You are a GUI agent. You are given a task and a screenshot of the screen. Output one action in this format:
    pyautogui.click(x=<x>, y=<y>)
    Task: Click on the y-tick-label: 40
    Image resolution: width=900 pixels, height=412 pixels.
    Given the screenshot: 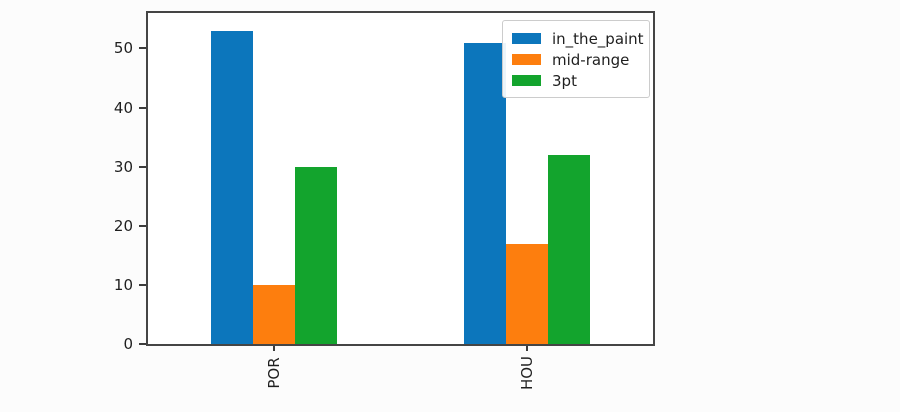 What is the action you would take?
    pyautogui.click(x=123, y=107)
    